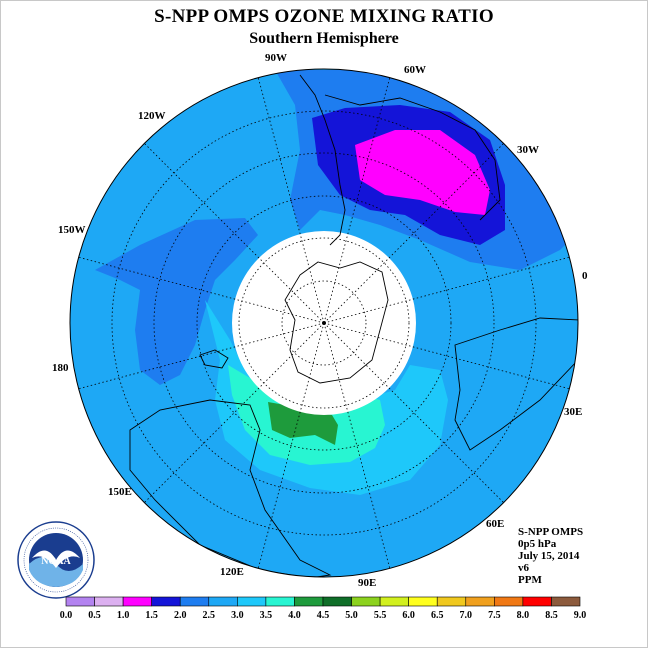  What do you see at coordinates (422, 172) in the screenshot?
I see `ozone-1.0-1.5-region` at bounding box center [422, 172].